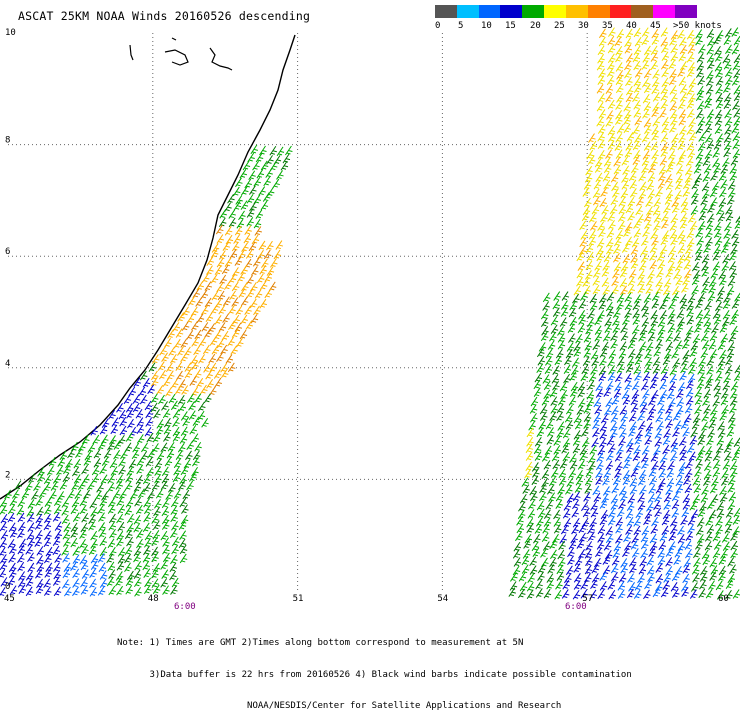 This screenshot has width=740, height=722. What do you see at coordinates (576, 607) in the screenshot?
I see `time-label: 6:00` at bounding box center [576, 607].